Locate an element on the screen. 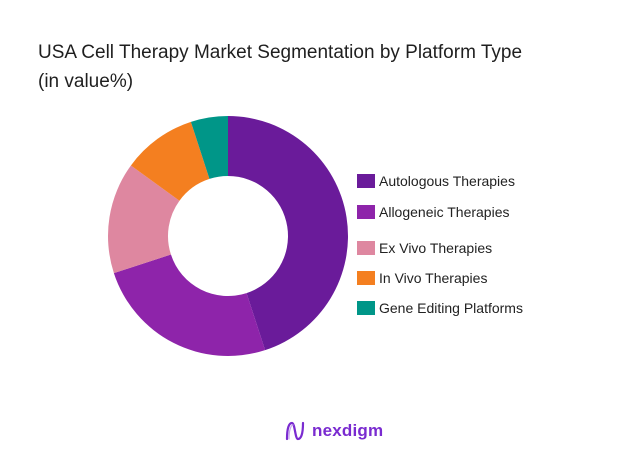  legend-item-autologous: Autologous Therapies is located at coordinates (436, 181).